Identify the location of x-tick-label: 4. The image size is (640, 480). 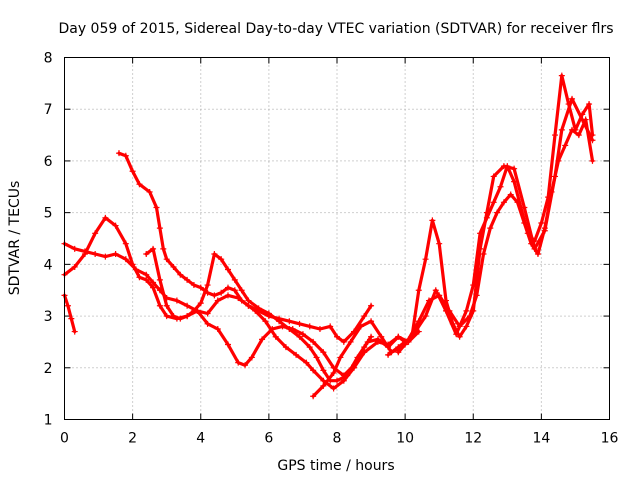
(200, 439).